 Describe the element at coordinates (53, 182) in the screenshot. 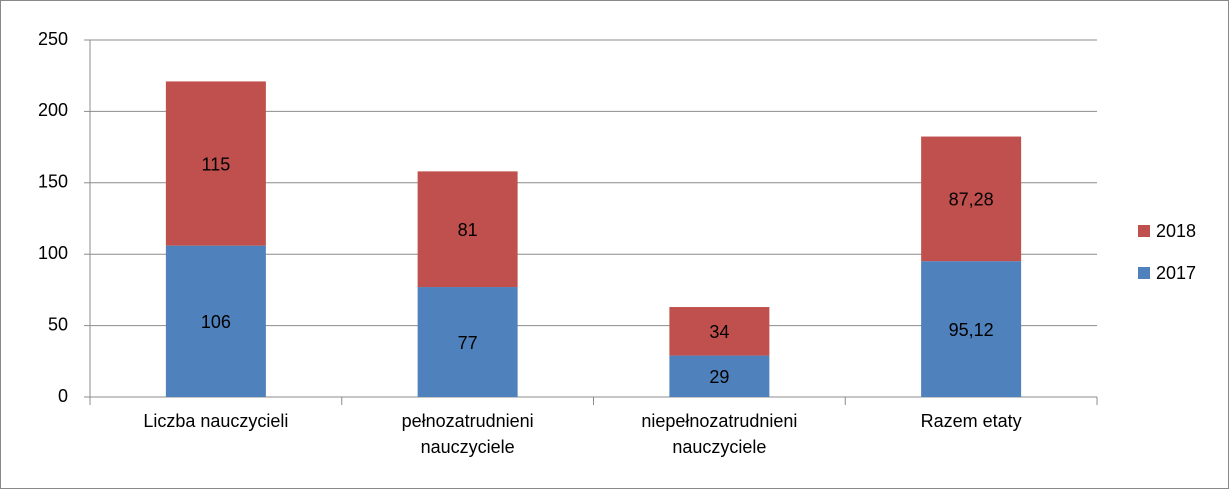

I see `y-tick-label: 150` at that location.